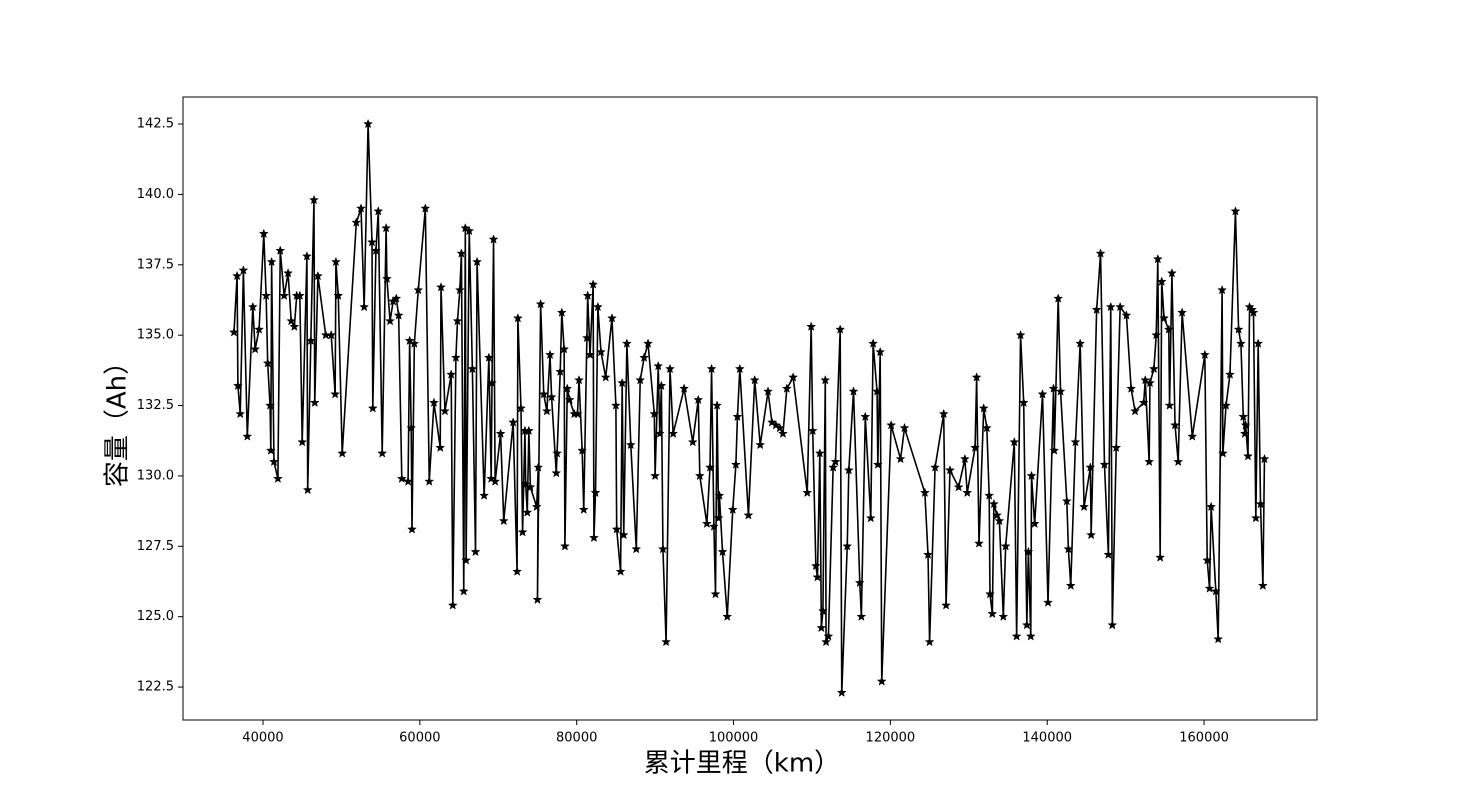 This screenshot has height=809, width=1463. What do you see at coordinates (155, 405) in the screenshot?
I see `y-tick-label: 132.5` at bounding box center [155, 405].